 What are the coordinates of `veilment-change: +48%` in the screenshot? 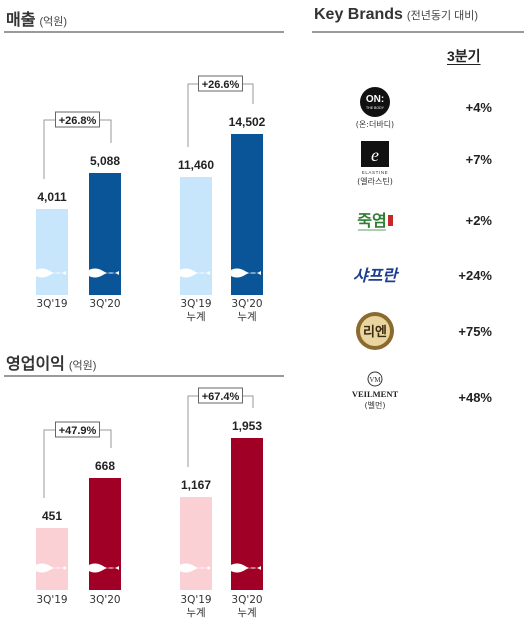 It's located at (475, 397).